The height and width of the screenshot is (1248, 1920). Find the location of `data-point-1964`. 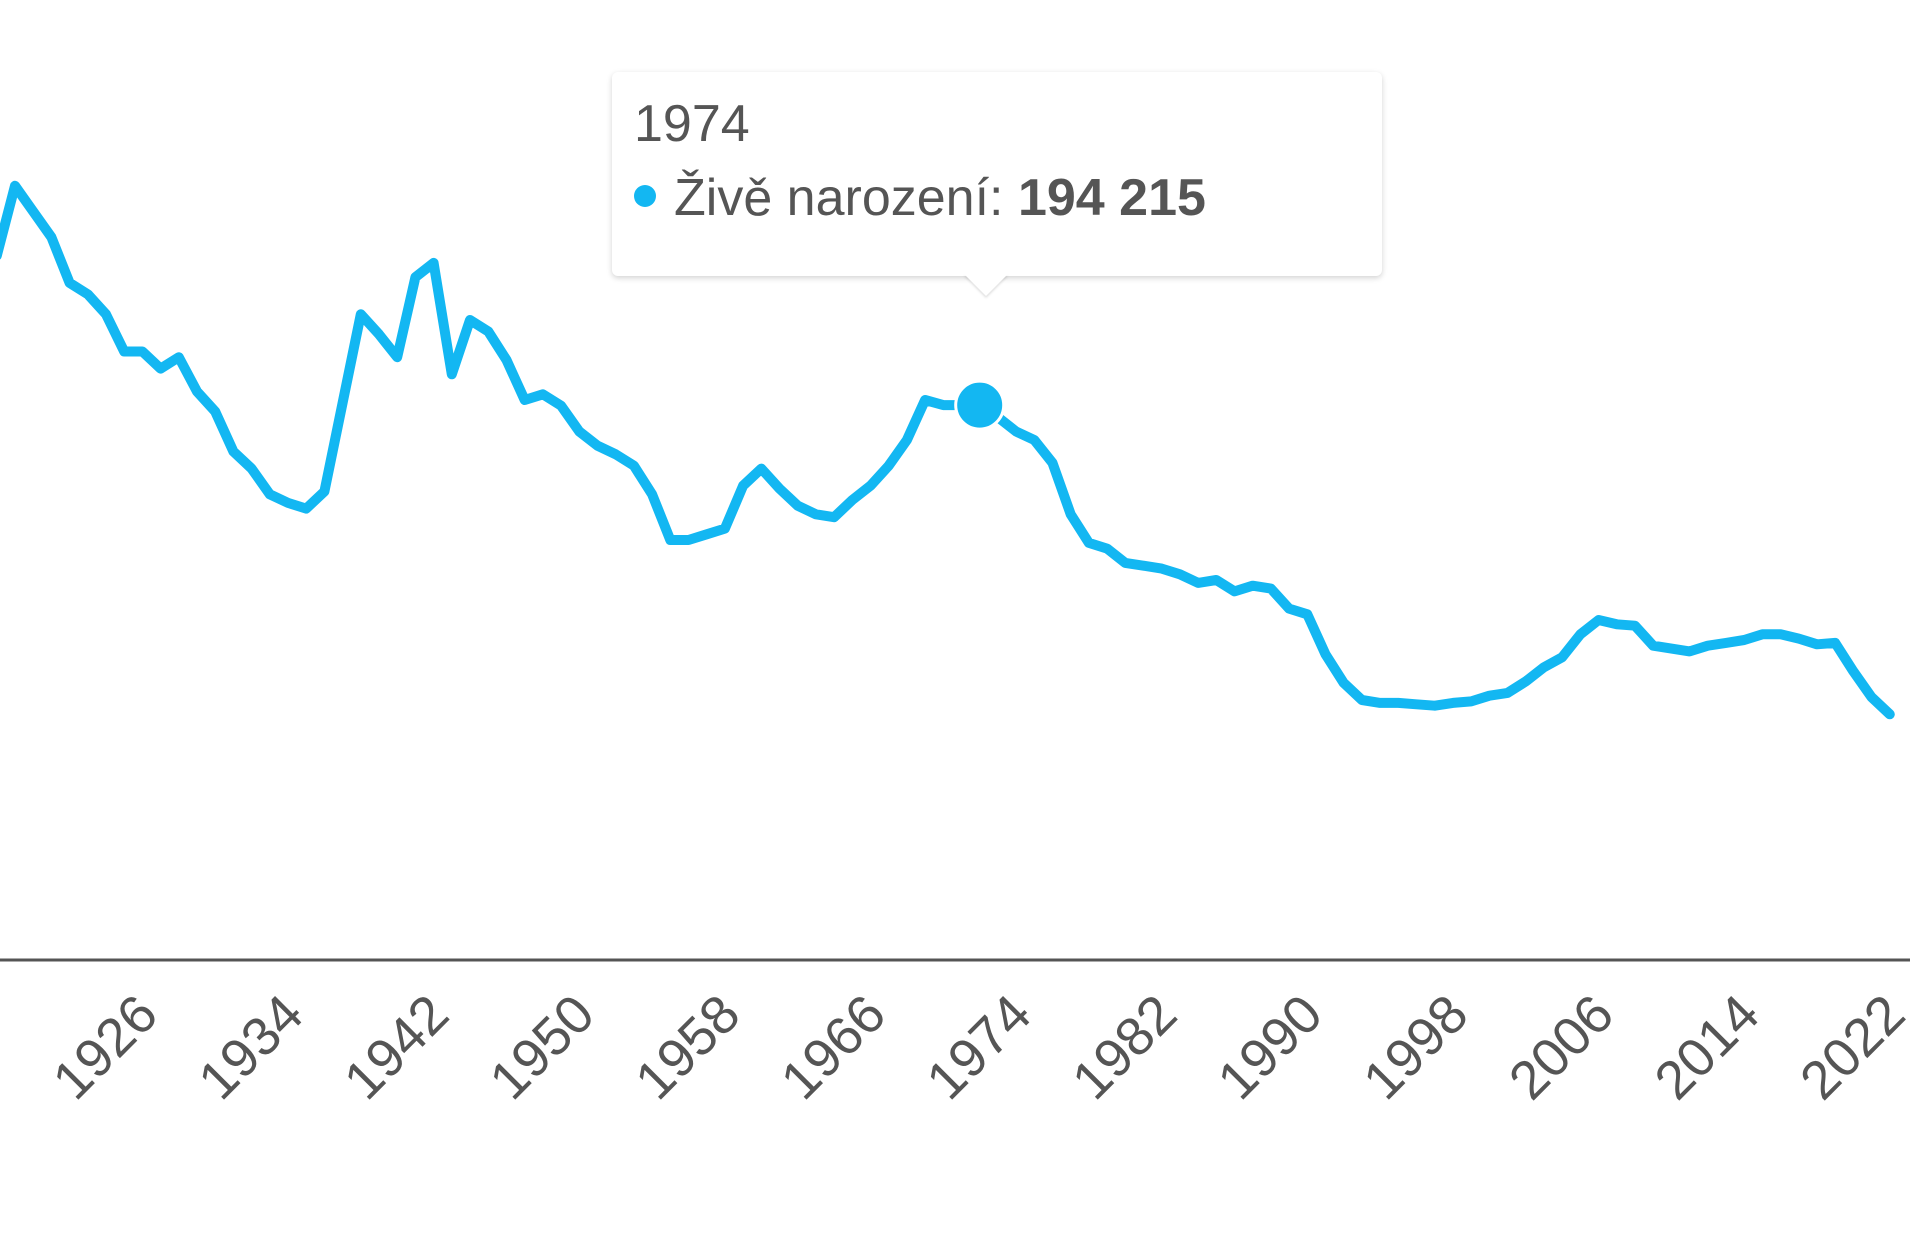

data-point-1964 is located at coordinates (798, 506).